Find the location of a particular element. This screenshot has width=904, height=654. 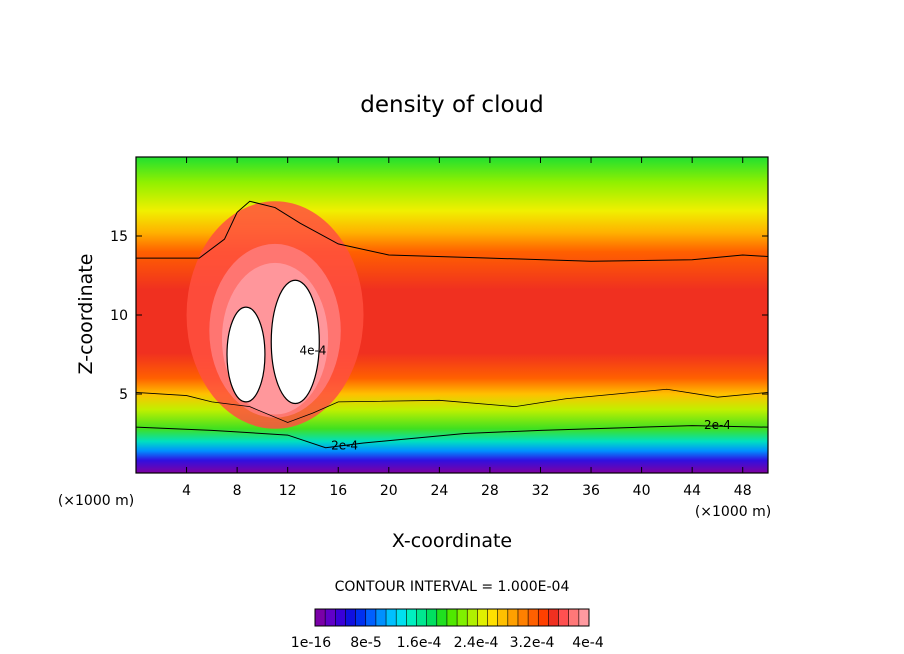

contour-line-lower is located at coordinates (452, 437).